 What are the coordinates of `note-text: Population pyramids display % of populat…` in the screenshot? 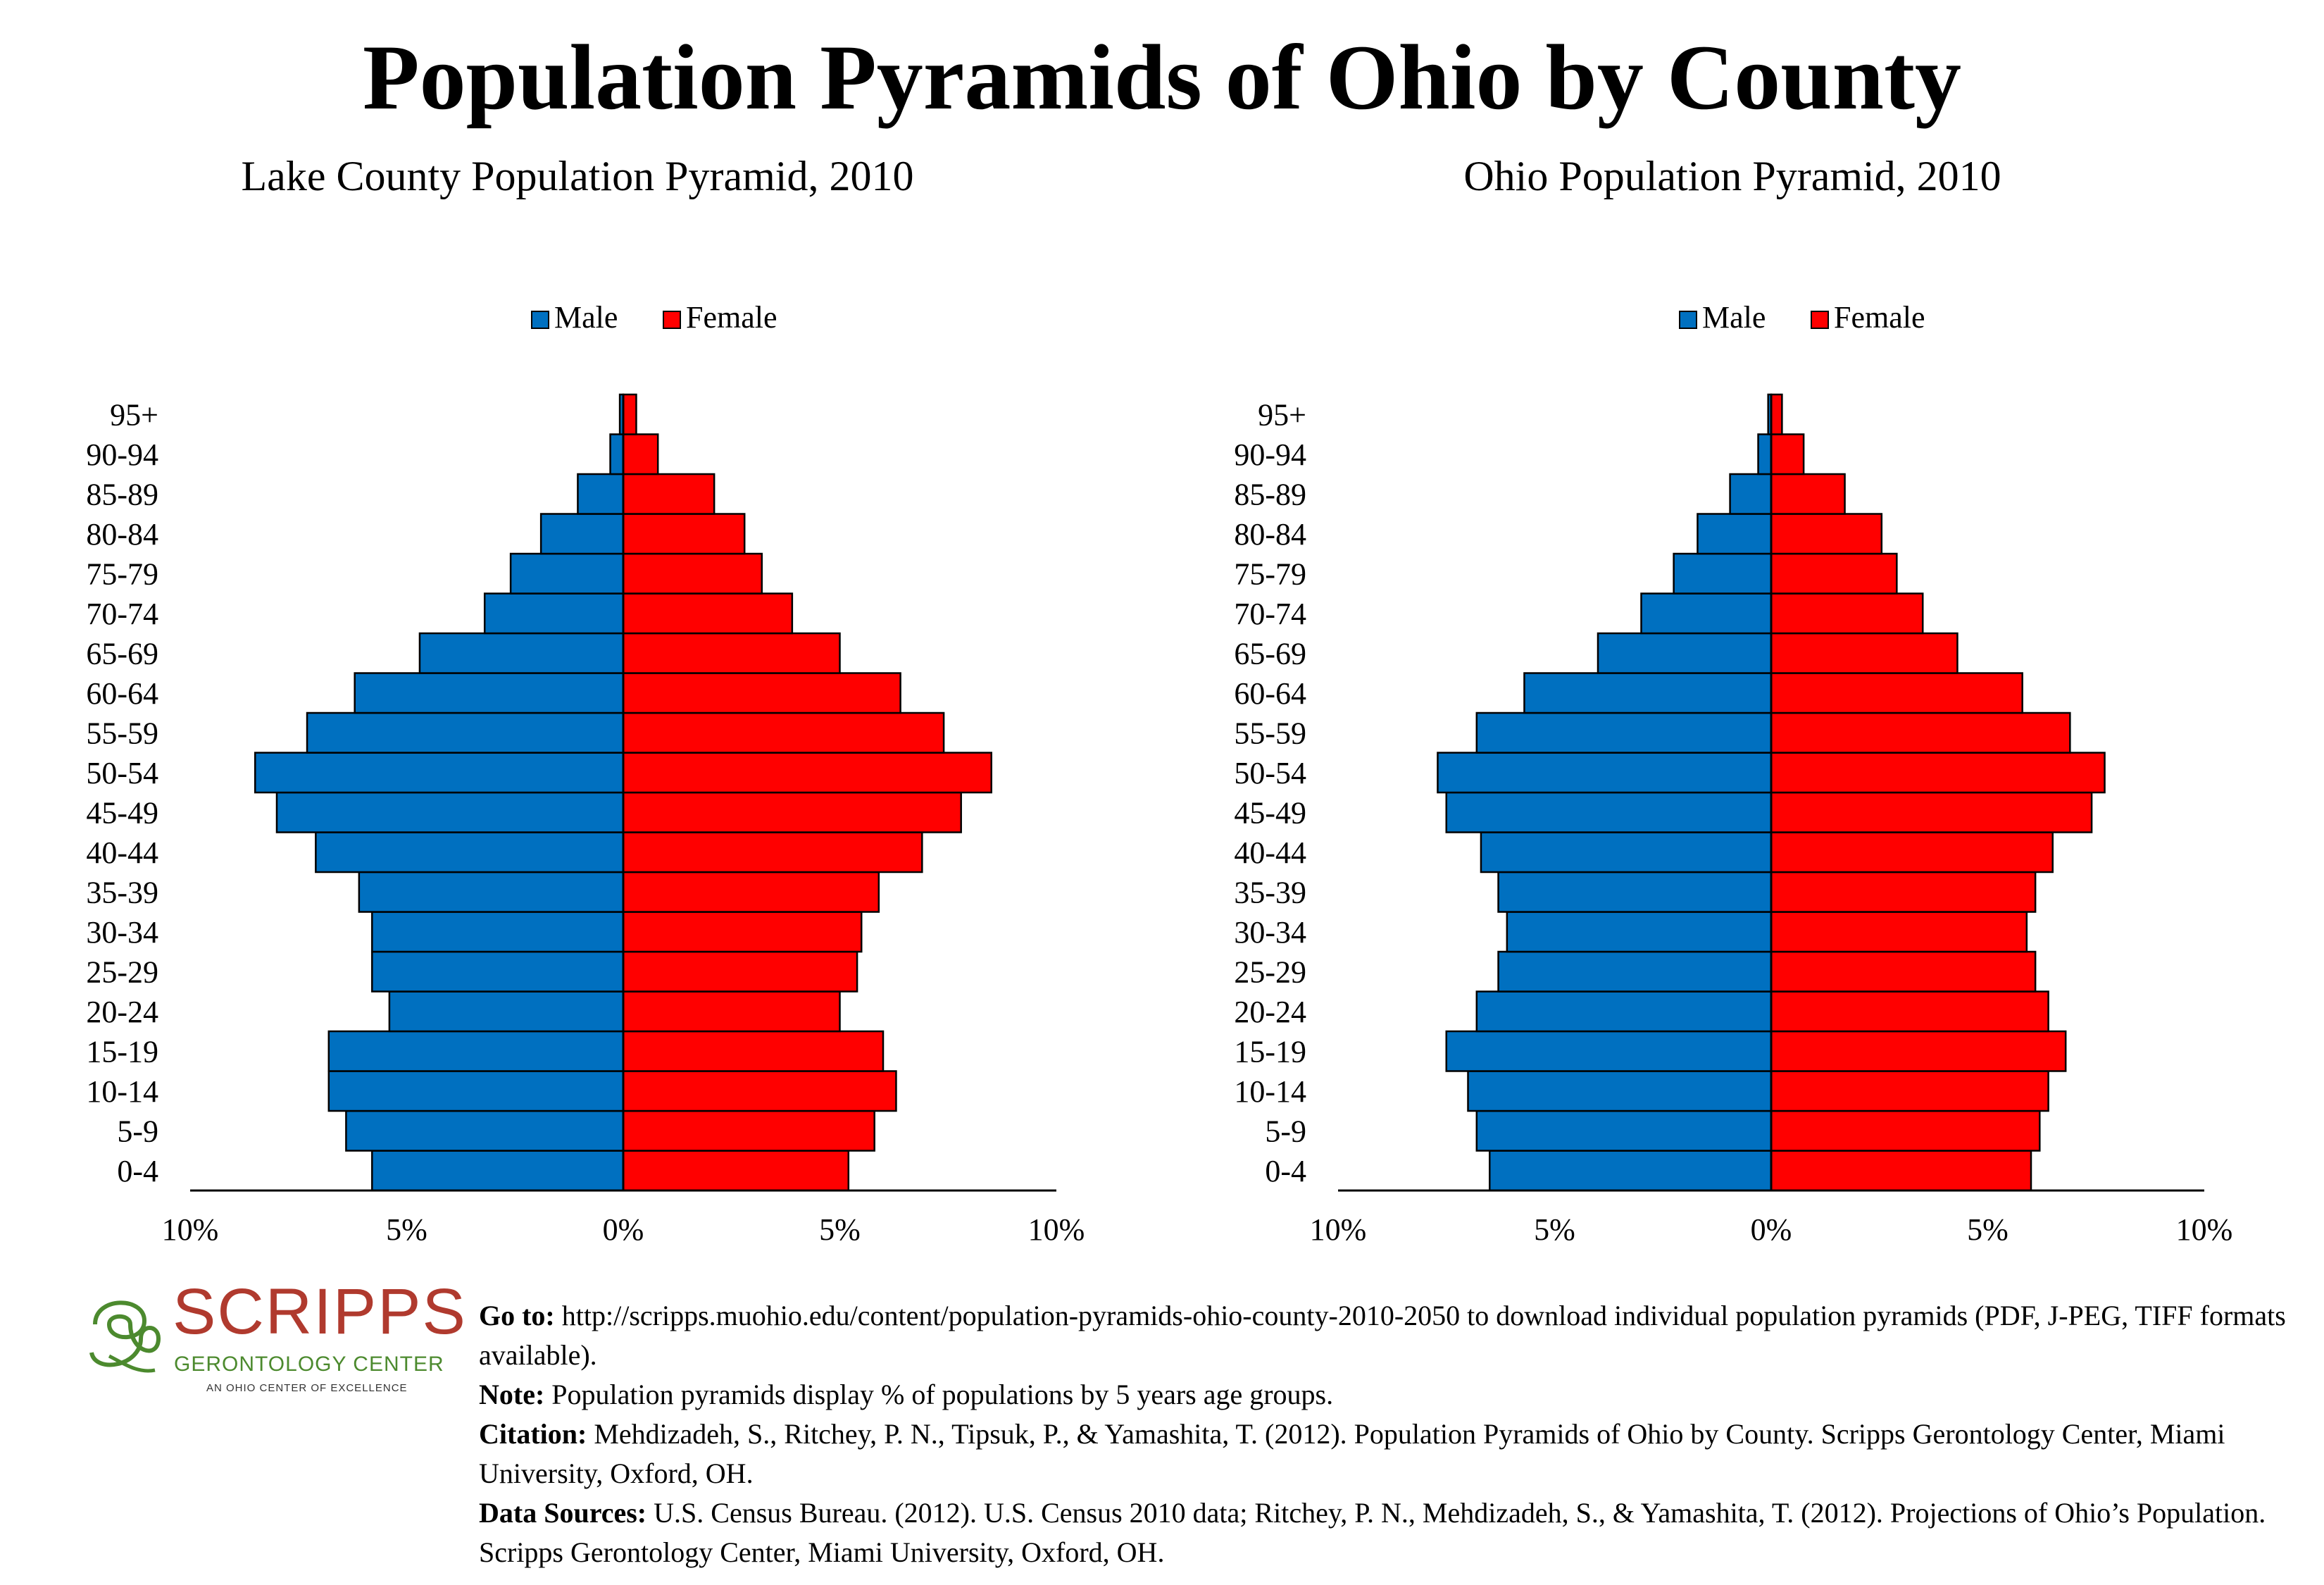 It's located at (942, 1394).